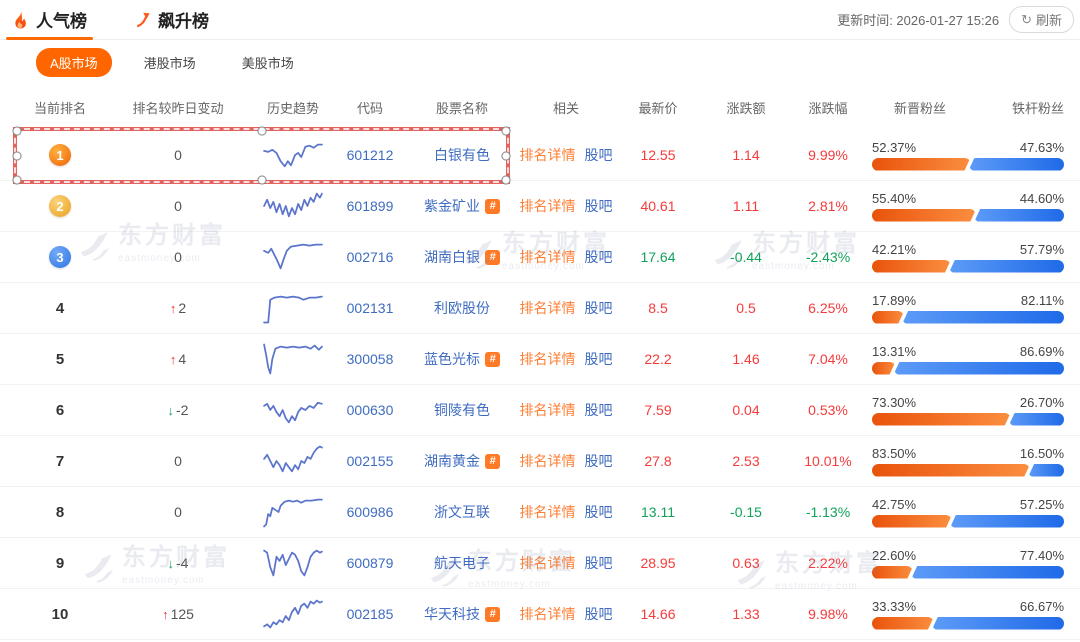 The height and width of the screenshot is (642, 1080). I want to click on column-header: 排名较昨日变动, so click(178, 108).